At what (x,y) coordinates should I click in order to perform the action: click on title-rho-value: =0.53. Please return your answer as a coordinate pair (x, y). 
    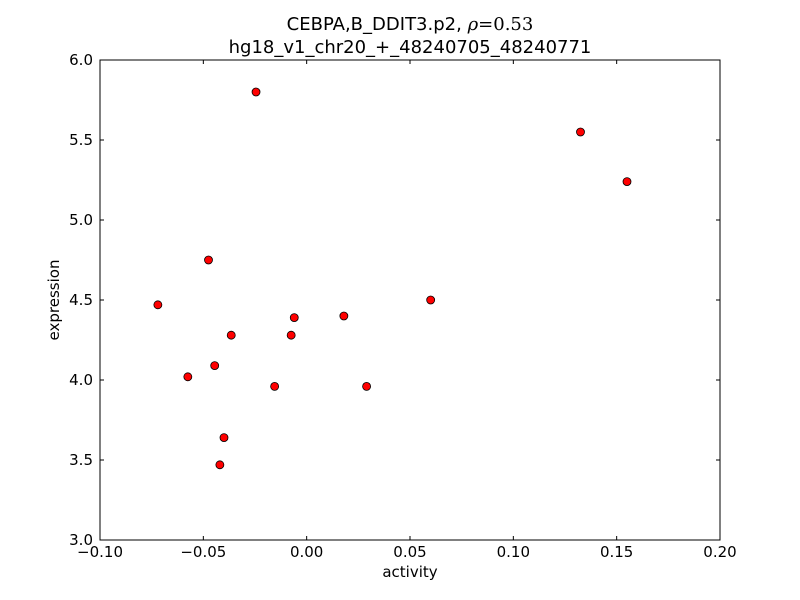
    Looking at the image, I should click on (505, 24).